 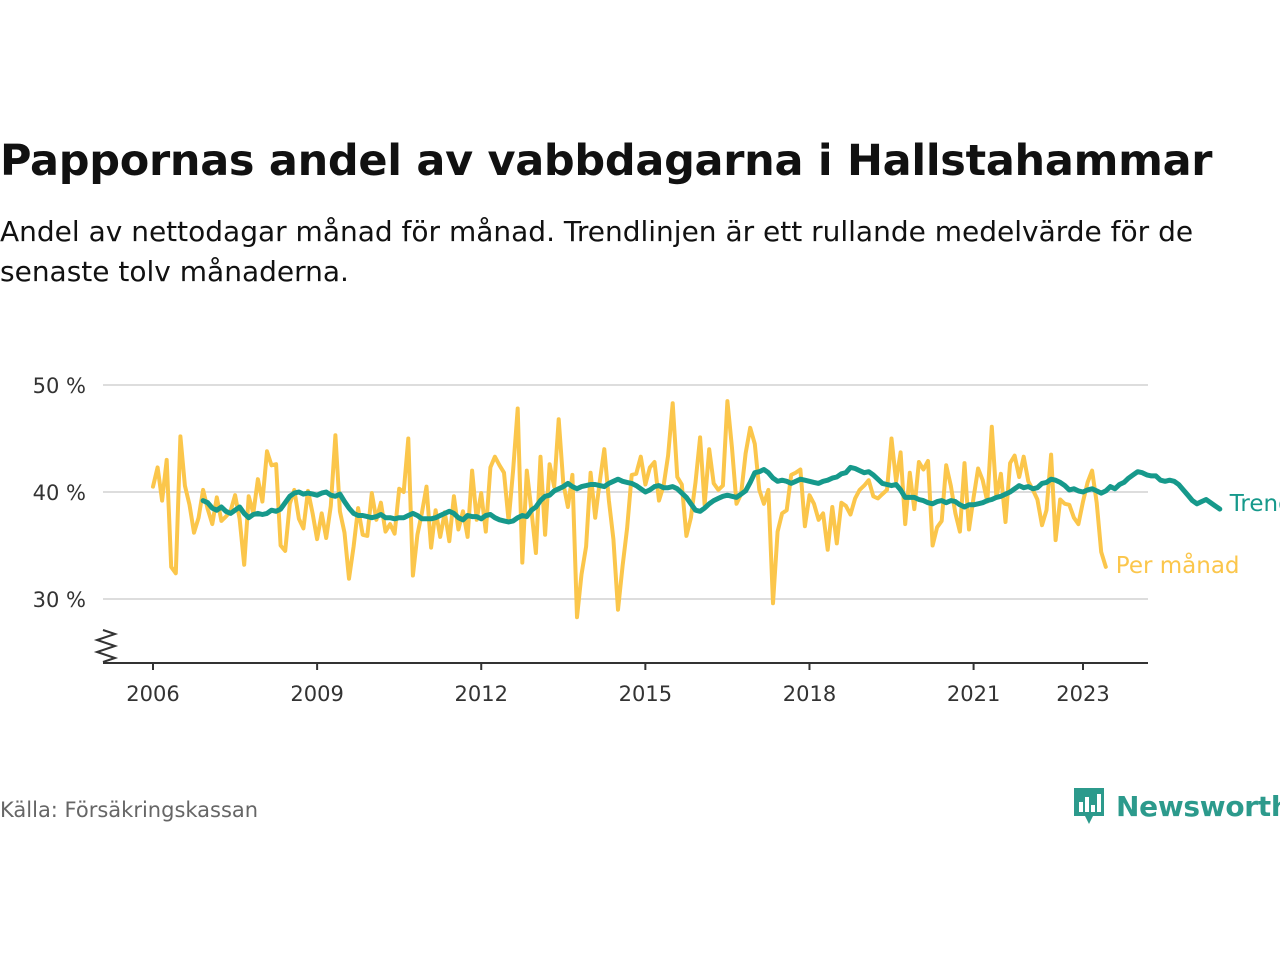 What do you see at coordinates (711, 494) in the screenshot?
I see `trend-series-line` at bounding box center [711, 494].